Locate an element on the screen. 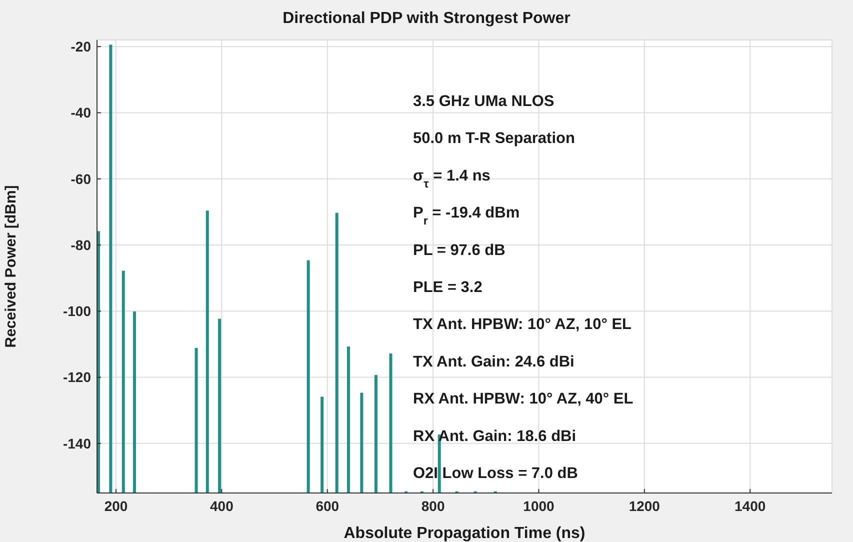 This screenshot has height=542, width=853. annotation: RX Ant. Gain: 18.6 dBi is located at coordinates (494, 436).